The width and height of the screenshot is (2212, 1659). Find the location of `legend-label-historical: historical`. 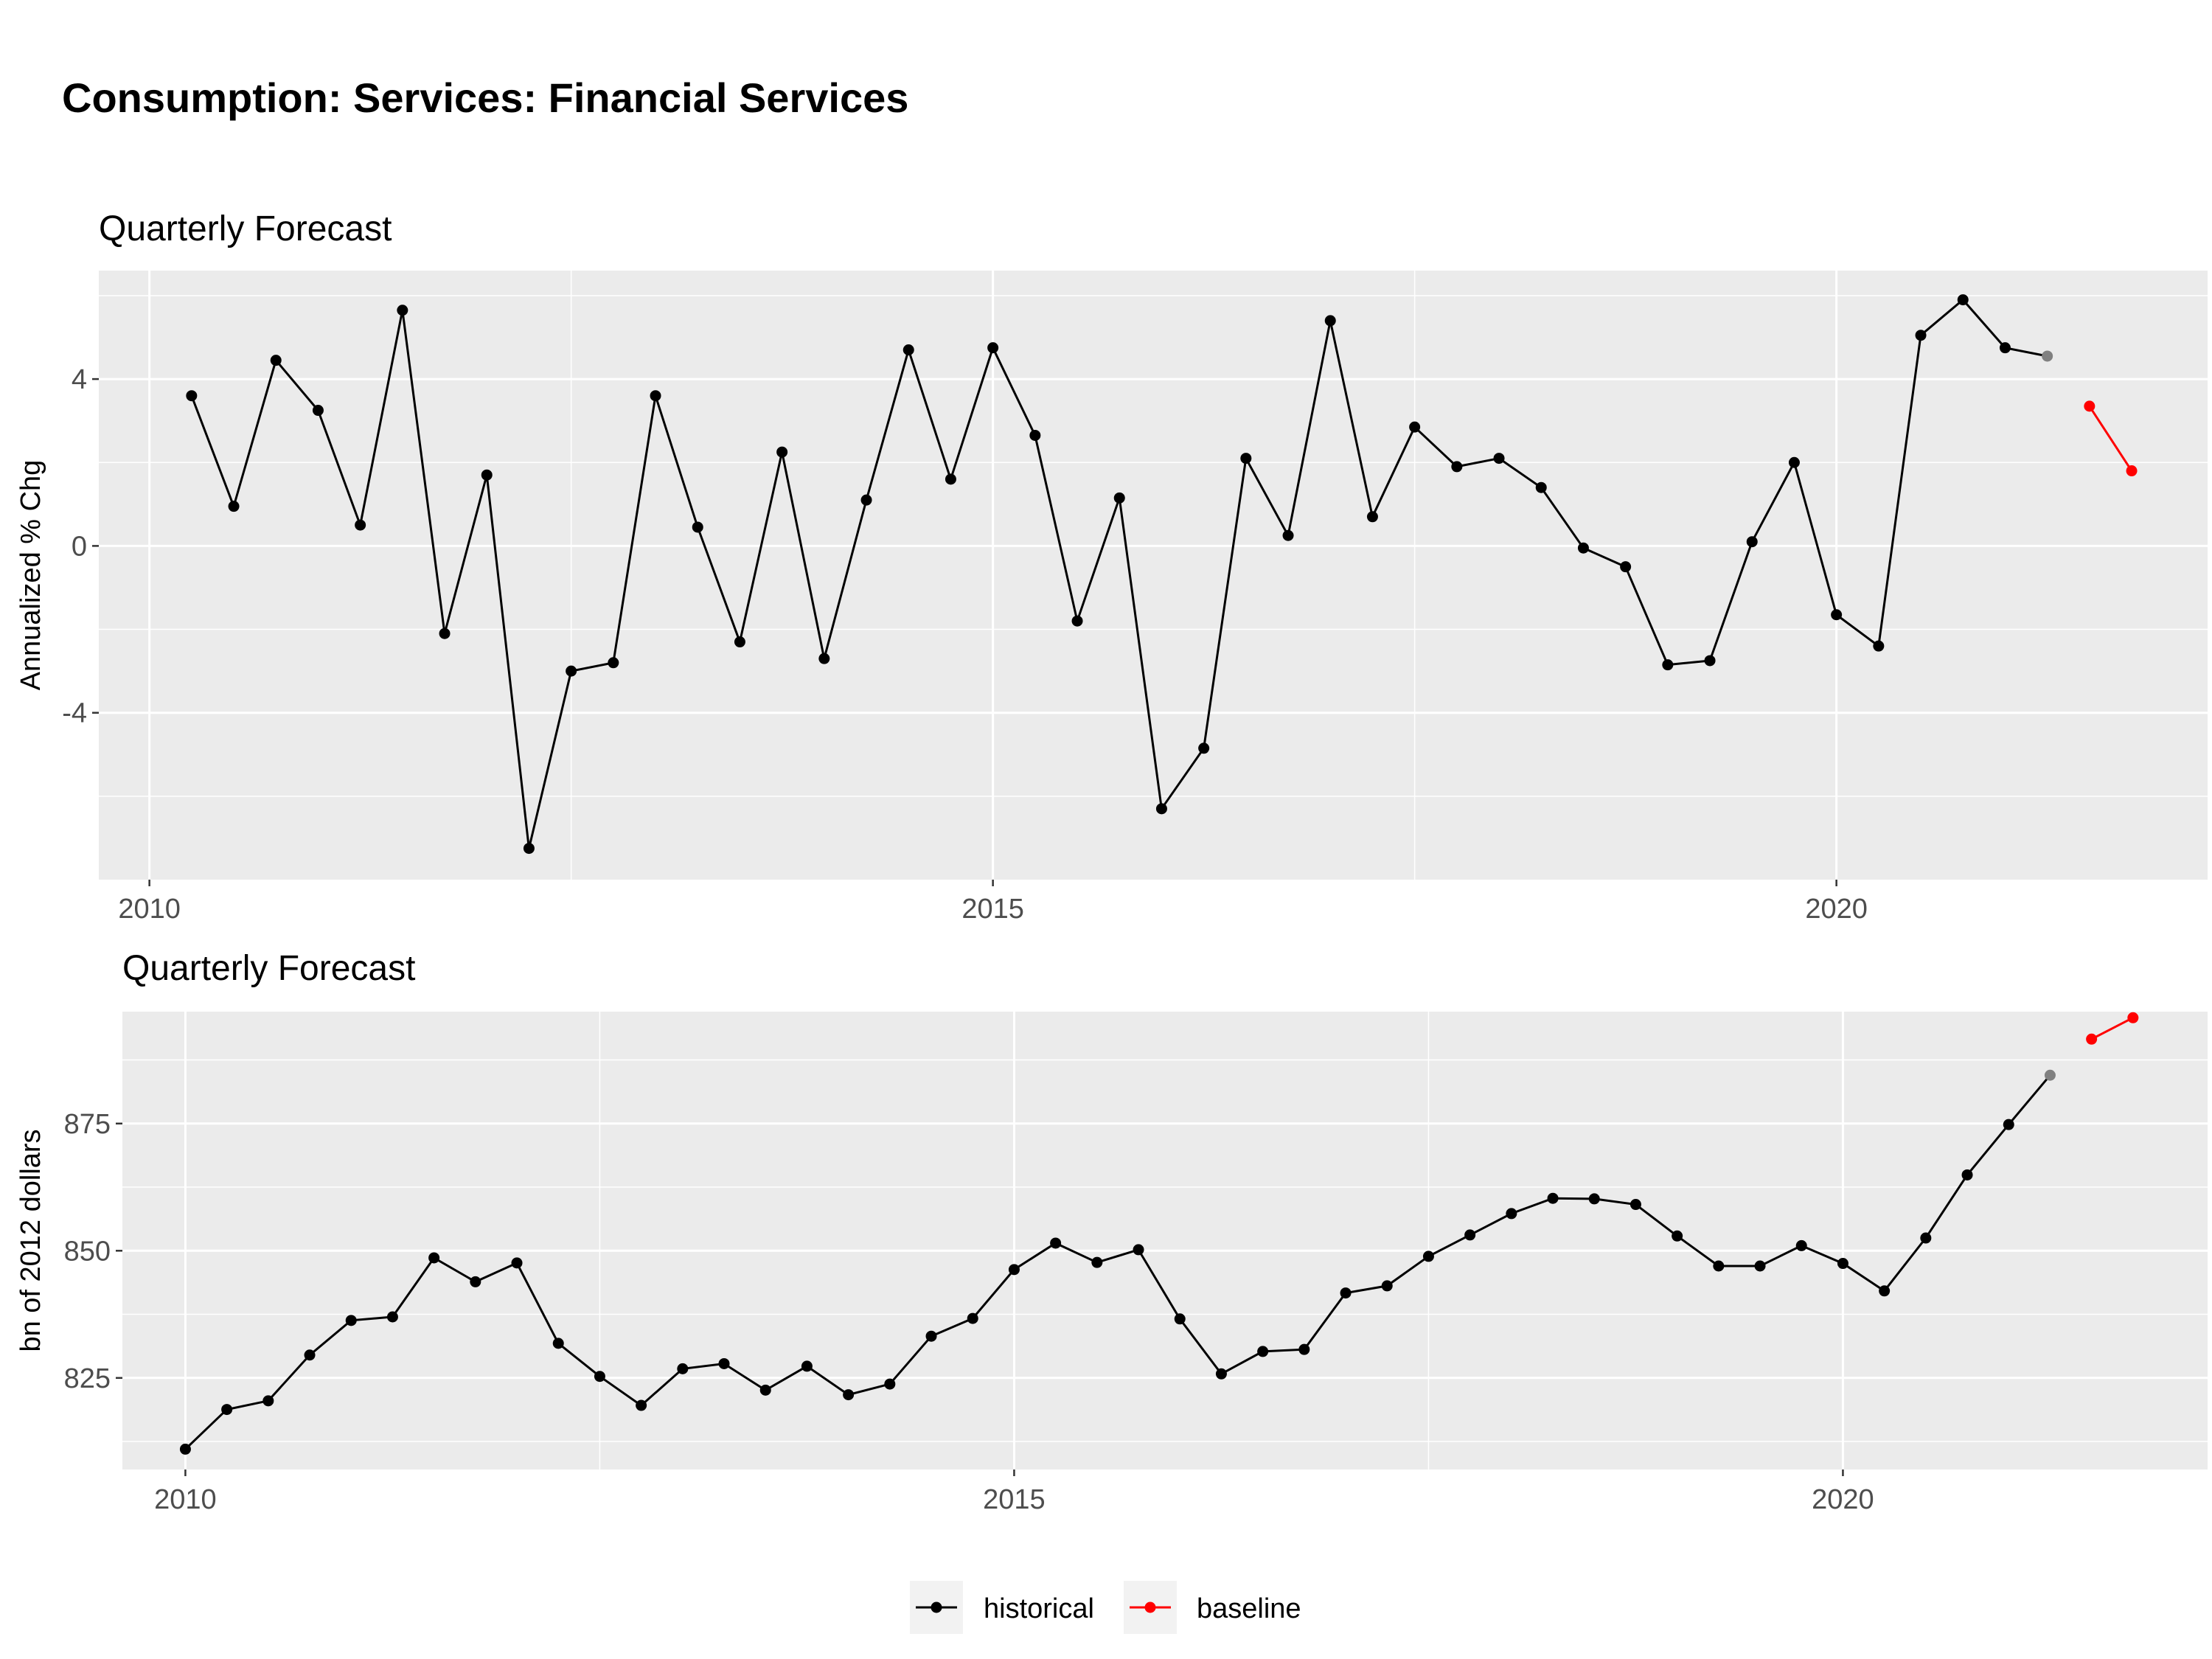

legend-label-historical: historical is located at coordinates (1039, 1608).